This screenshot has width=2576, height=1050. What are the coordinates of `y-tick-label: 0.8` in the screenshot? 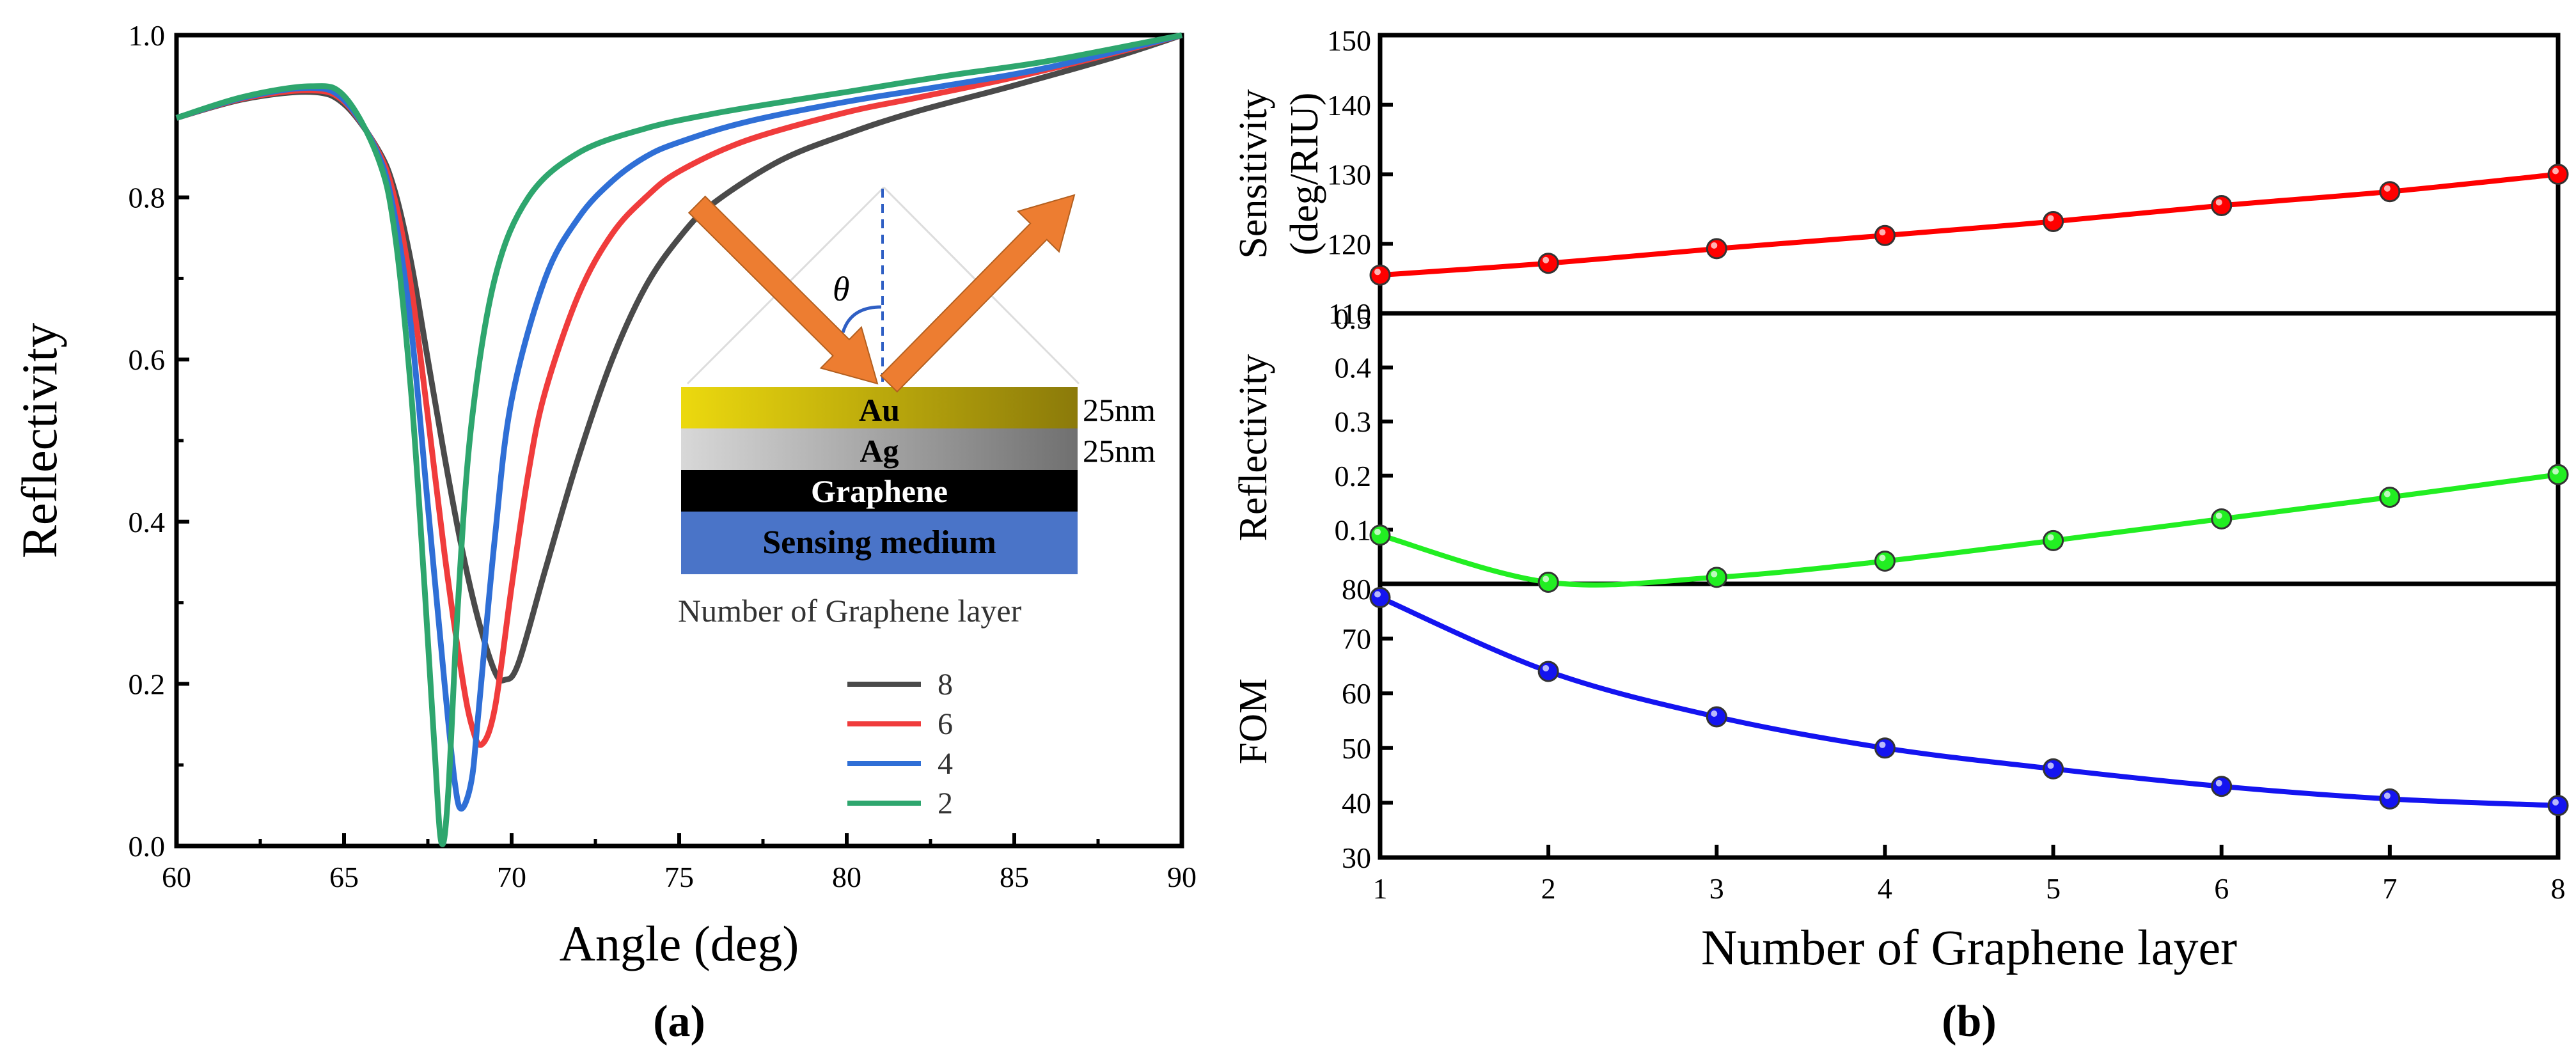 It's located at (147, 198).